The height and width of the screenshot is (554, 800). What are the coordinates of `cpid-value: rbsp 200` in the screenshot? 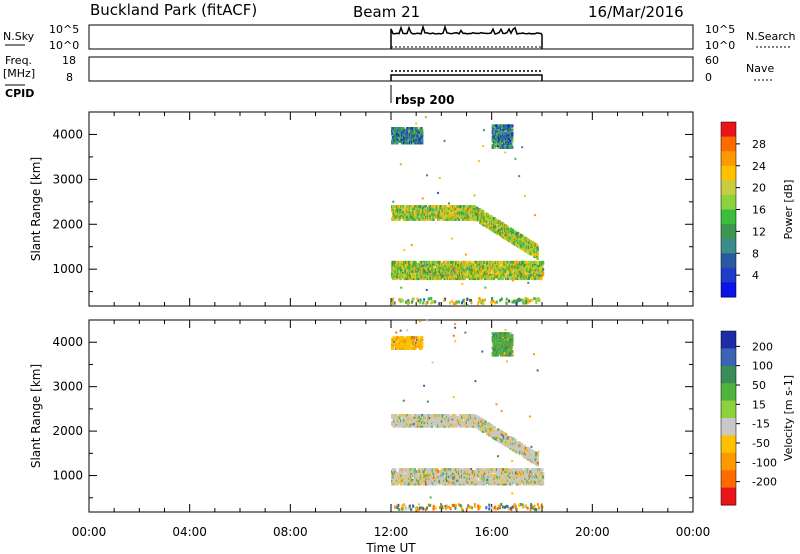 It's located at (424, 100).